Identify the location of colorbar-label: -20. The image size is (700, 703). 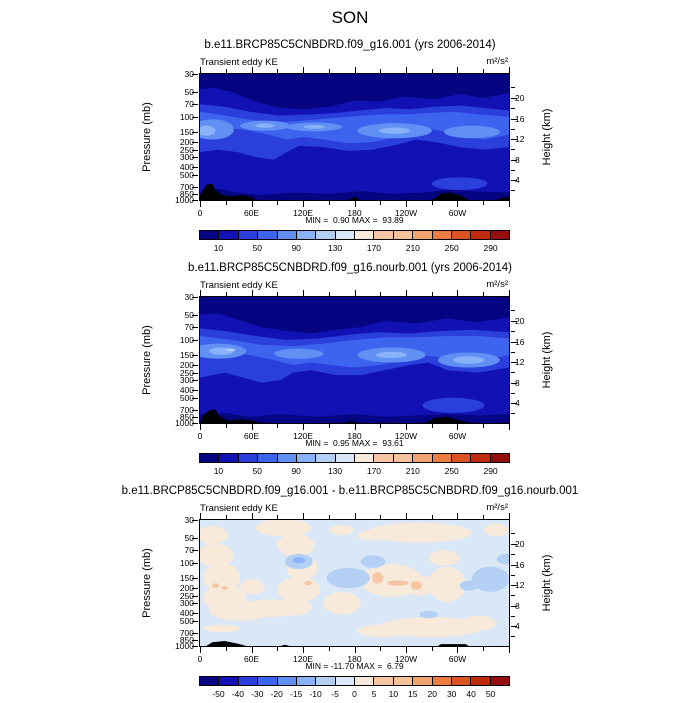
(276, 694).